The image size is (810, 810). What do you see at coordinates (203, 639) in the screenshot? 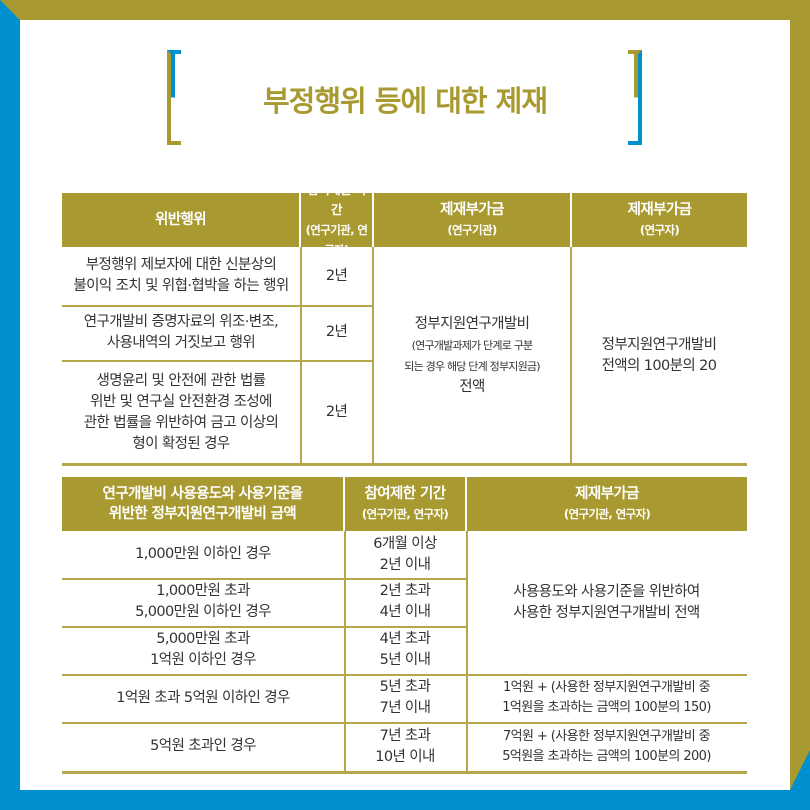
I see `cell-line: 5,000만원 초과` at bounding box center [203, 639].